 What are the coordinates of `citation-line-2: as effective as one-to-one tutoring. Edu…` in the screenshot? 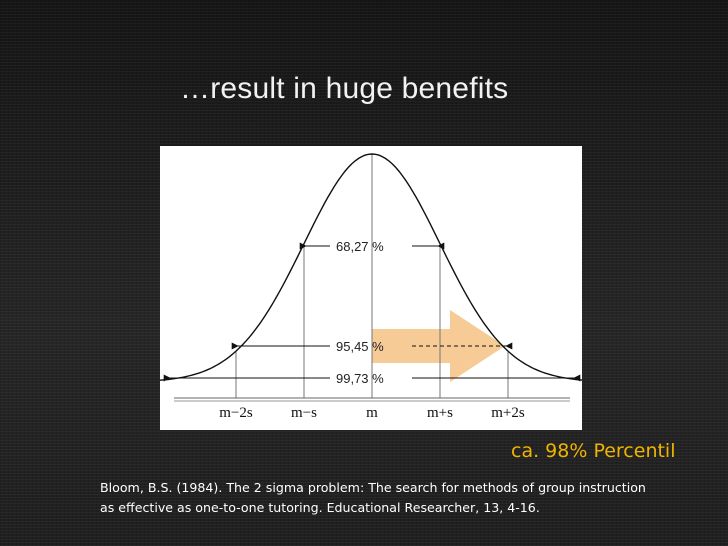 It's located at (320, 507).